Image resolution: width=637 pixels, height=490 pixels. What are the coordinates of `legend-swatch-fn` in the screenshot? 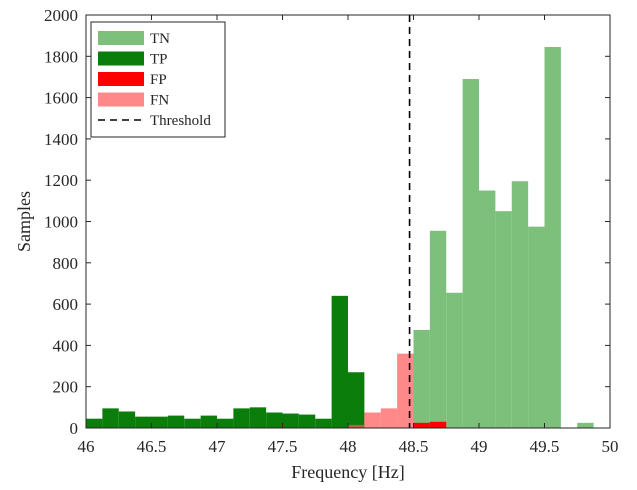 It's located at (121, 99).